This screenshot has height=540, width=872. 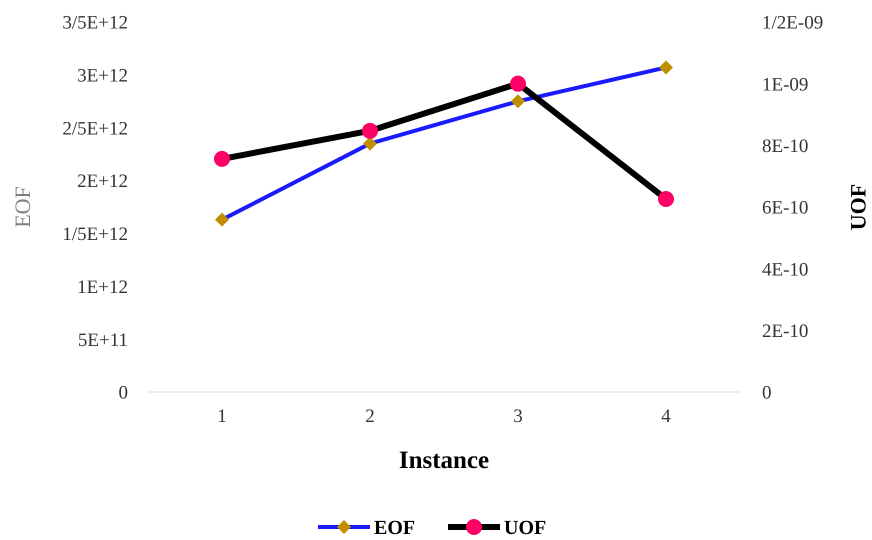 What do you see at coordinates (370, 416) in the screenshot?
I see `x-tick-label: 2` at bounding box center [370, 416].